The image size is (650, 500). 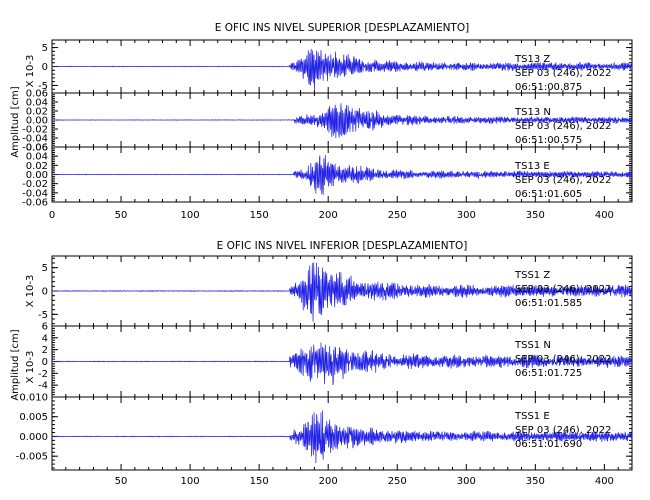 I want to click on x-tick-label: 0, so click(x=52, y=215).